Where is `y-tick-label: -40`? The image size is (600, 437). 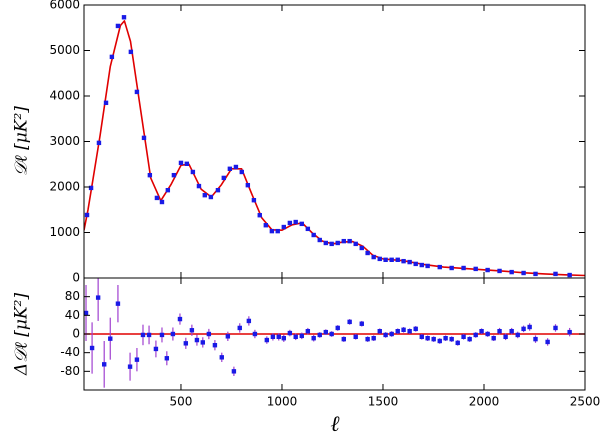
y-tick-label: -40 is located at coordinates (70, 352).